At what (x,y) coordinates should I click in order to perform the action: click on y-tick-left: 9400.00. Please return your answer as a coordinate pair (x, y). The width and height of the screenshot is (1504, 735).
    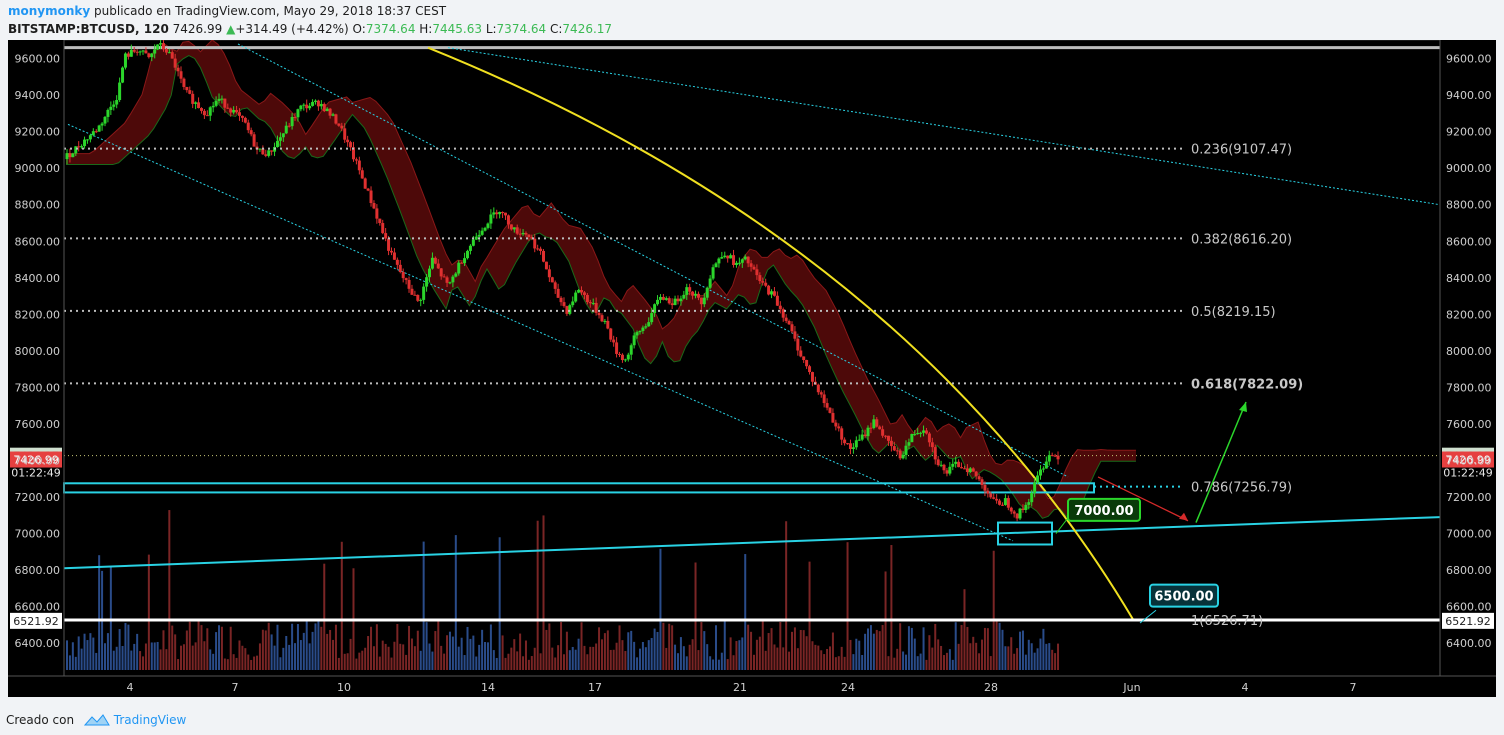
    Looking at the image, I should click on (38, 95).